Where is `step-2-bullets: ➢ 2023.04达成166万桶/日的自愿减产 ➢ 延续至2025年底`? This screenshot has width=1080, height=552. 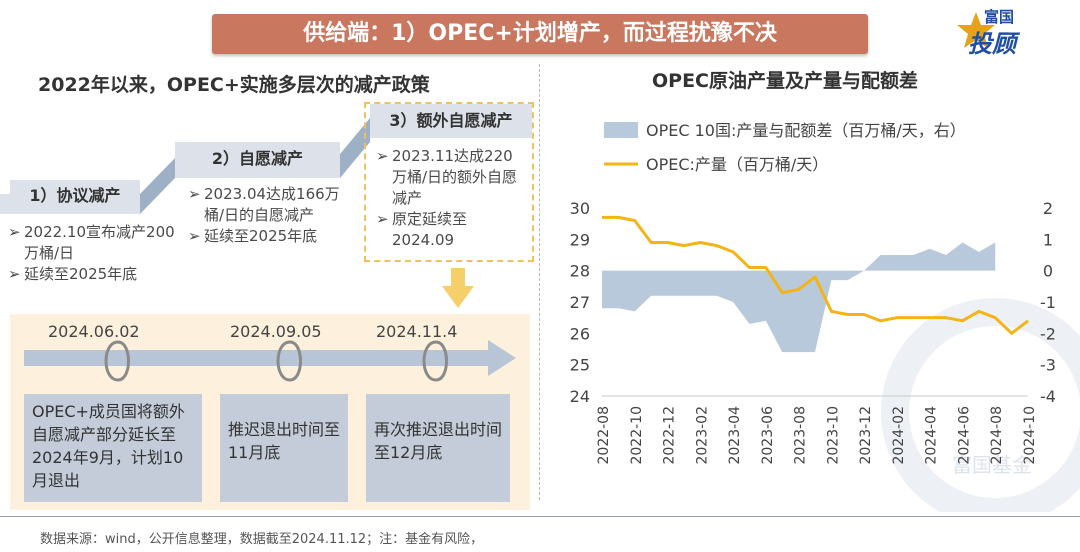 step-2-bullets: ➢ 2023.04达成166万桶/日的自愿减产 ➢ 延续至2025年底 is located at coordinates (272, 215).